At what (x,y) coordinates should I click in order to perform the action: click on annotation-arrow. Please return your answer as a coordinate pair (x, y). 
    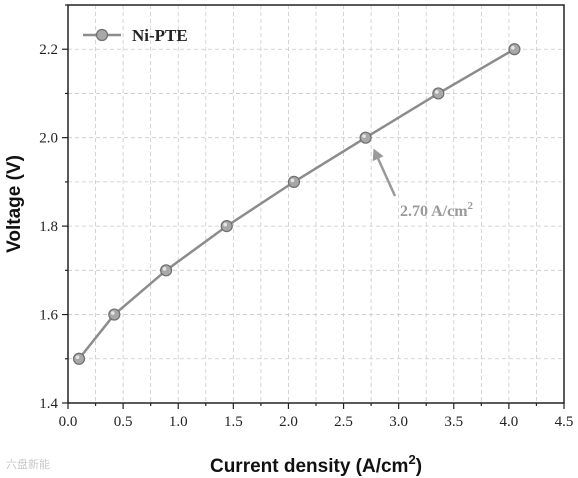
    Looking at the image, I should click on (386, 177).